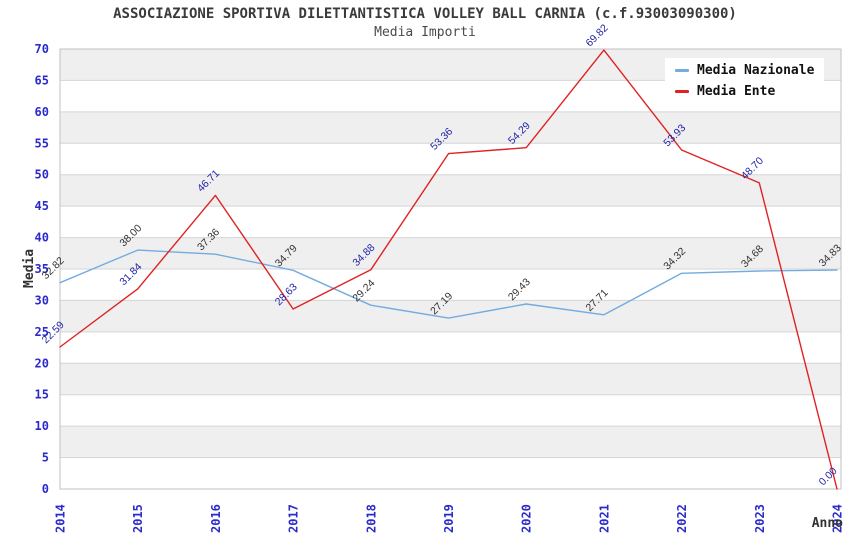 The image size is (850, 550). Describe the element at coordinates (45, 489) in the screenshot. I see `y-tick-label: 0` at that location.